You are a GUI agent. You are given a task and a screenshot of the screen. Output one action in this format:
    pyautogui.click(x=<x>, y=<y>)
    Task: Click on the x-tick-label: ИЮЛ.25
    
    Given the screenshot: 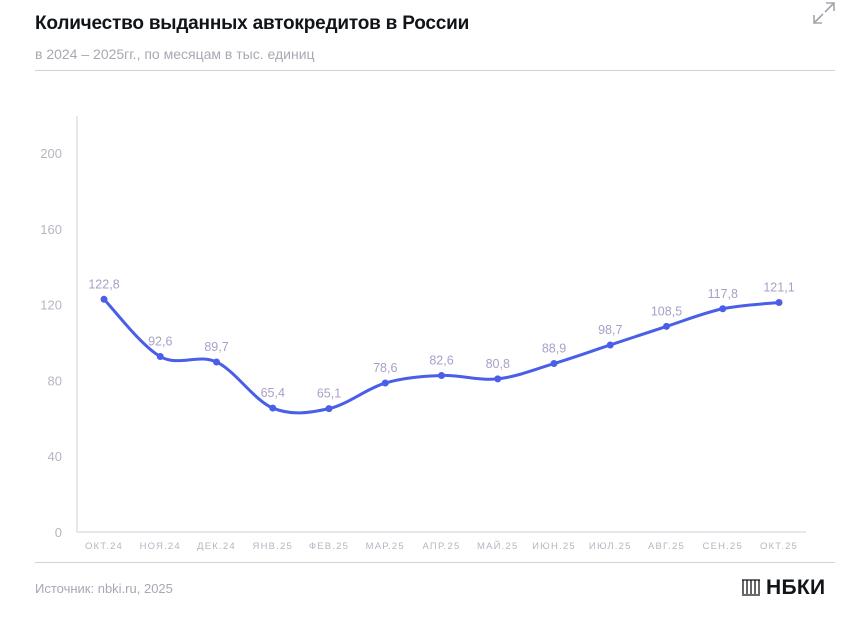 What is the action you would take?
    pyautogui.click(x=610, y=546)
    